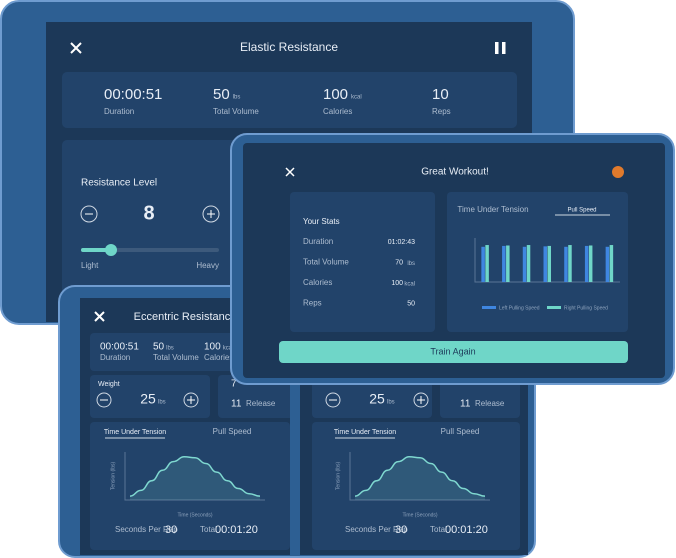 The height and width of the screenshot is (558, 676). Describe the element at coordinates (76, 48) in the screenshot. I see `close-icon` at that location.